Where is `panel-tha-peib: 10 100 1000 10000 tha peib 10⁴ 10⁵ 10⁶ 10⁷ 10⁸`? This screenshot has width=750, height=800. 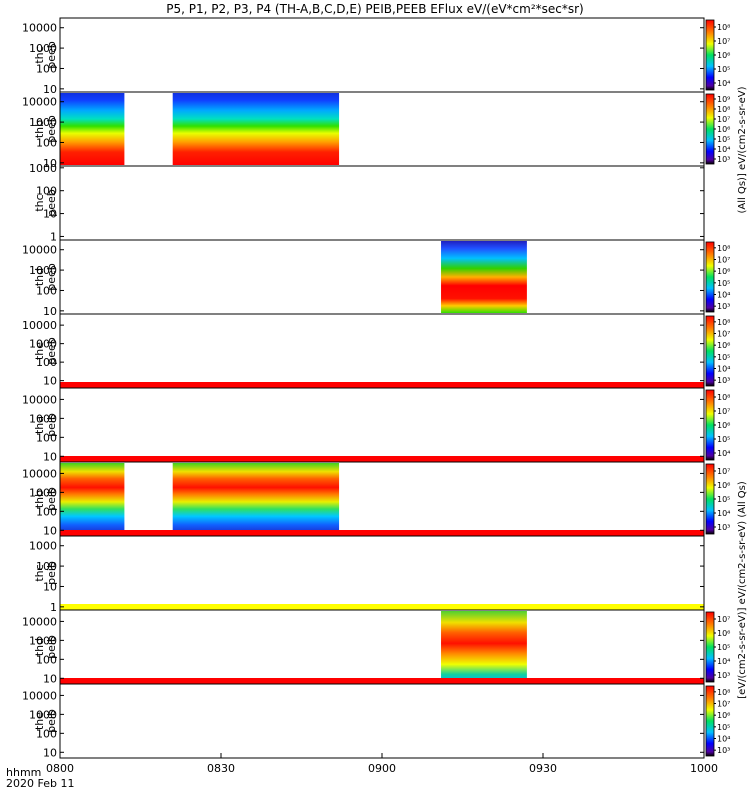 panel-tha-peib: 10 100 1000 10000 tha peib 10⁴ 10⁵ 10⁶ 10⁷ 10⁸ is located at coordinates (376, 425).